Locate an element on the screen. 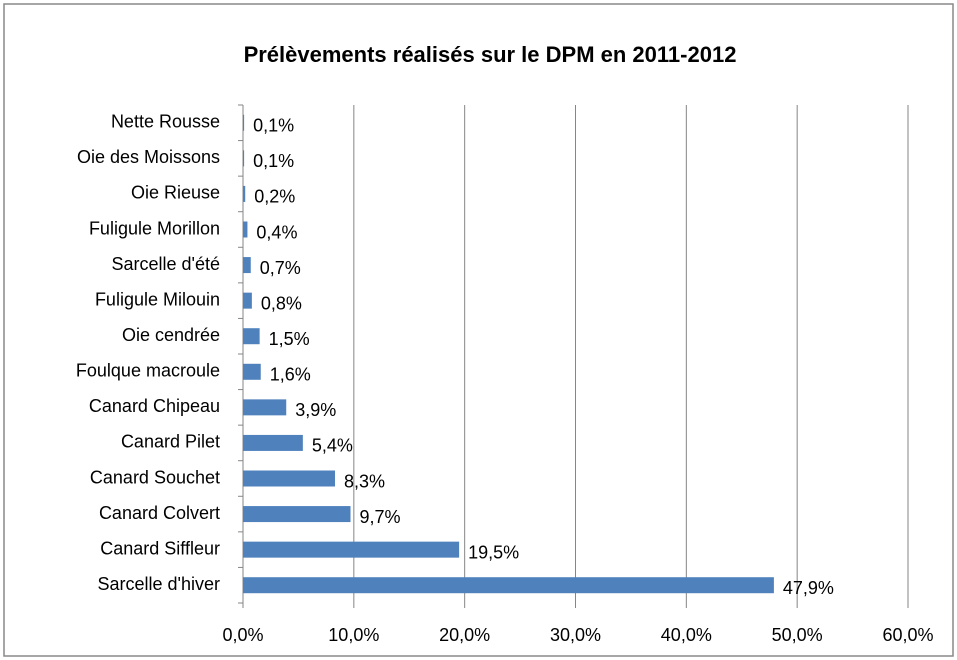 The height and width of the screenshot is (660, 957). data-label: 0,8% is located at coordinates (281, 303).